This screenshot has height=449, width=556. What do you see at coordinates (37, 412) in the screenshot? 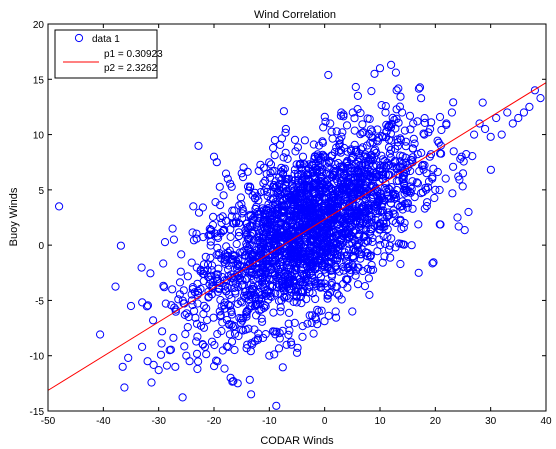
I see `y-tick-label: -15` at bounding box center [37, 412].